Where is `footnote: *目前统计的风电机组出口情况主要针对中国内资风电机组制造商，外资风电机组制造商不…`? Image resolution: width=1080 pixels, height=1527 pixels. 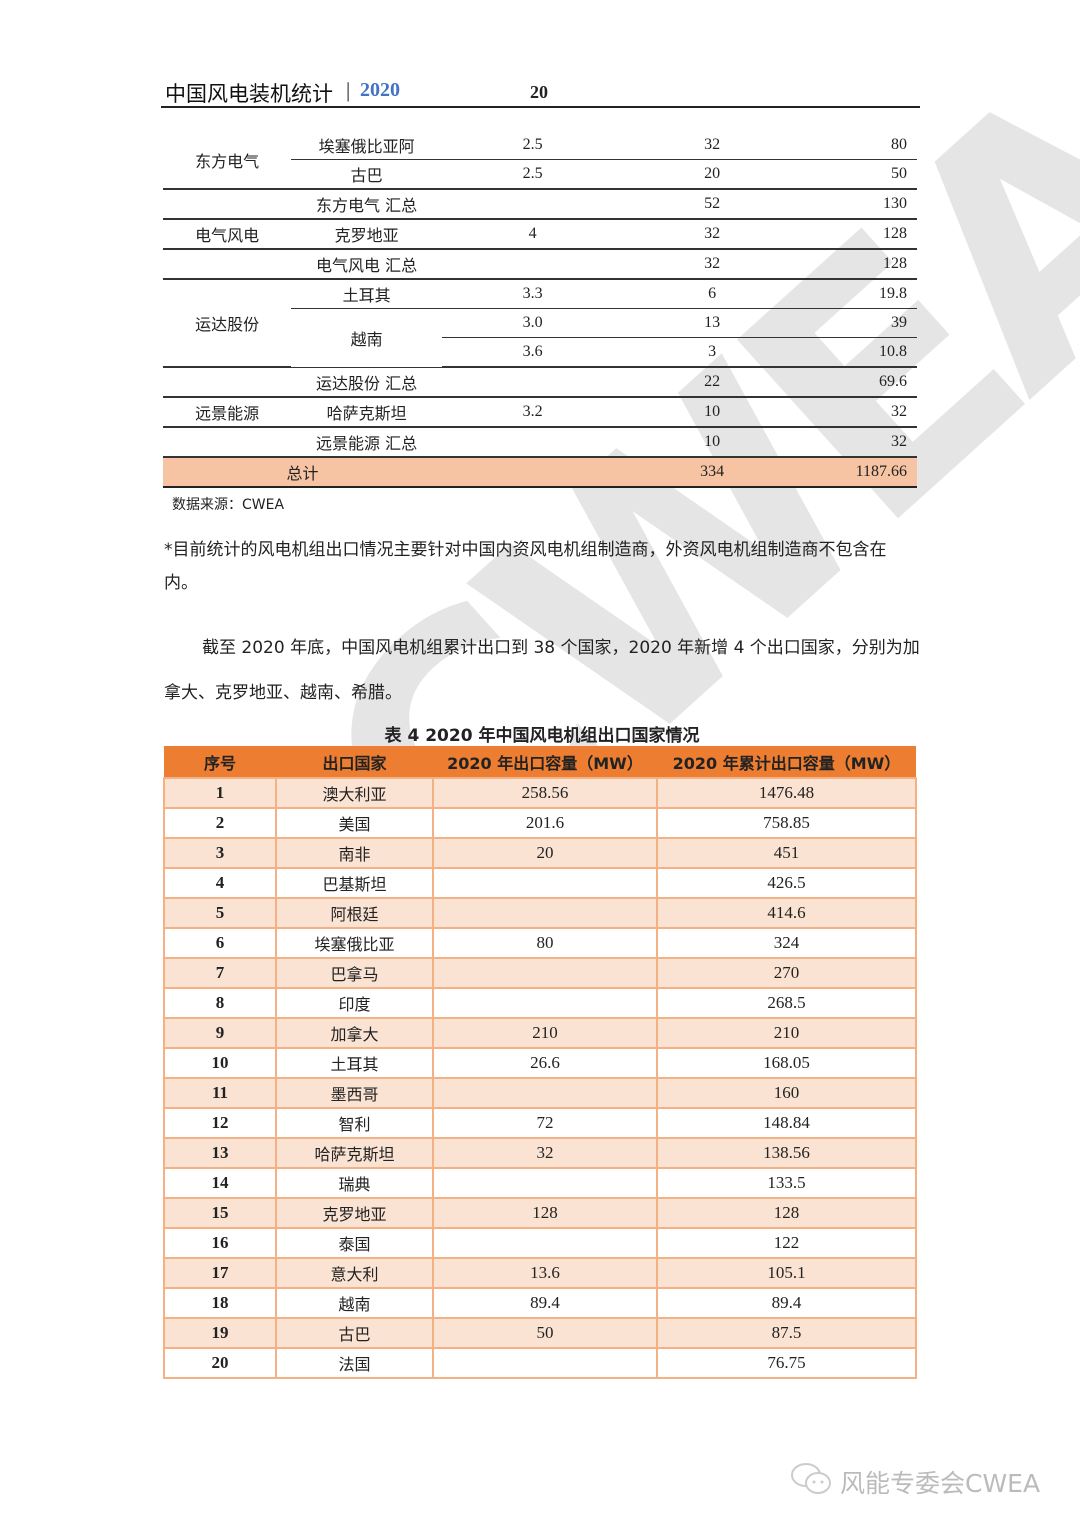 footnote: *目前统计的风电机组出口情况主要针对中国内资风电机组制造商，外资风电机组制造商不… is located at coordinates (525, 566).